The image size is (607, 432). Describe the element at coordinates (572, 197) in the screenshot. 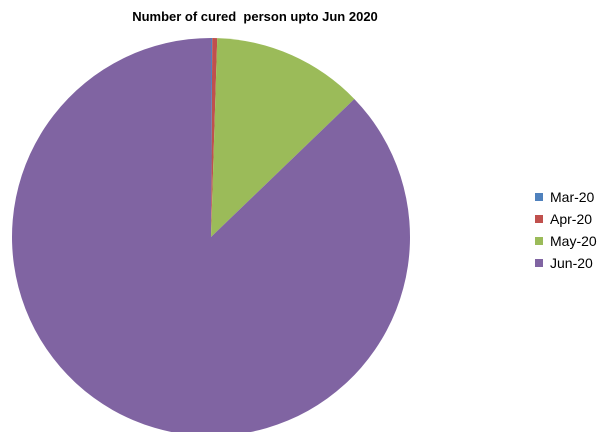

I see `legend-label-mar-20: Mar-20` at that location.